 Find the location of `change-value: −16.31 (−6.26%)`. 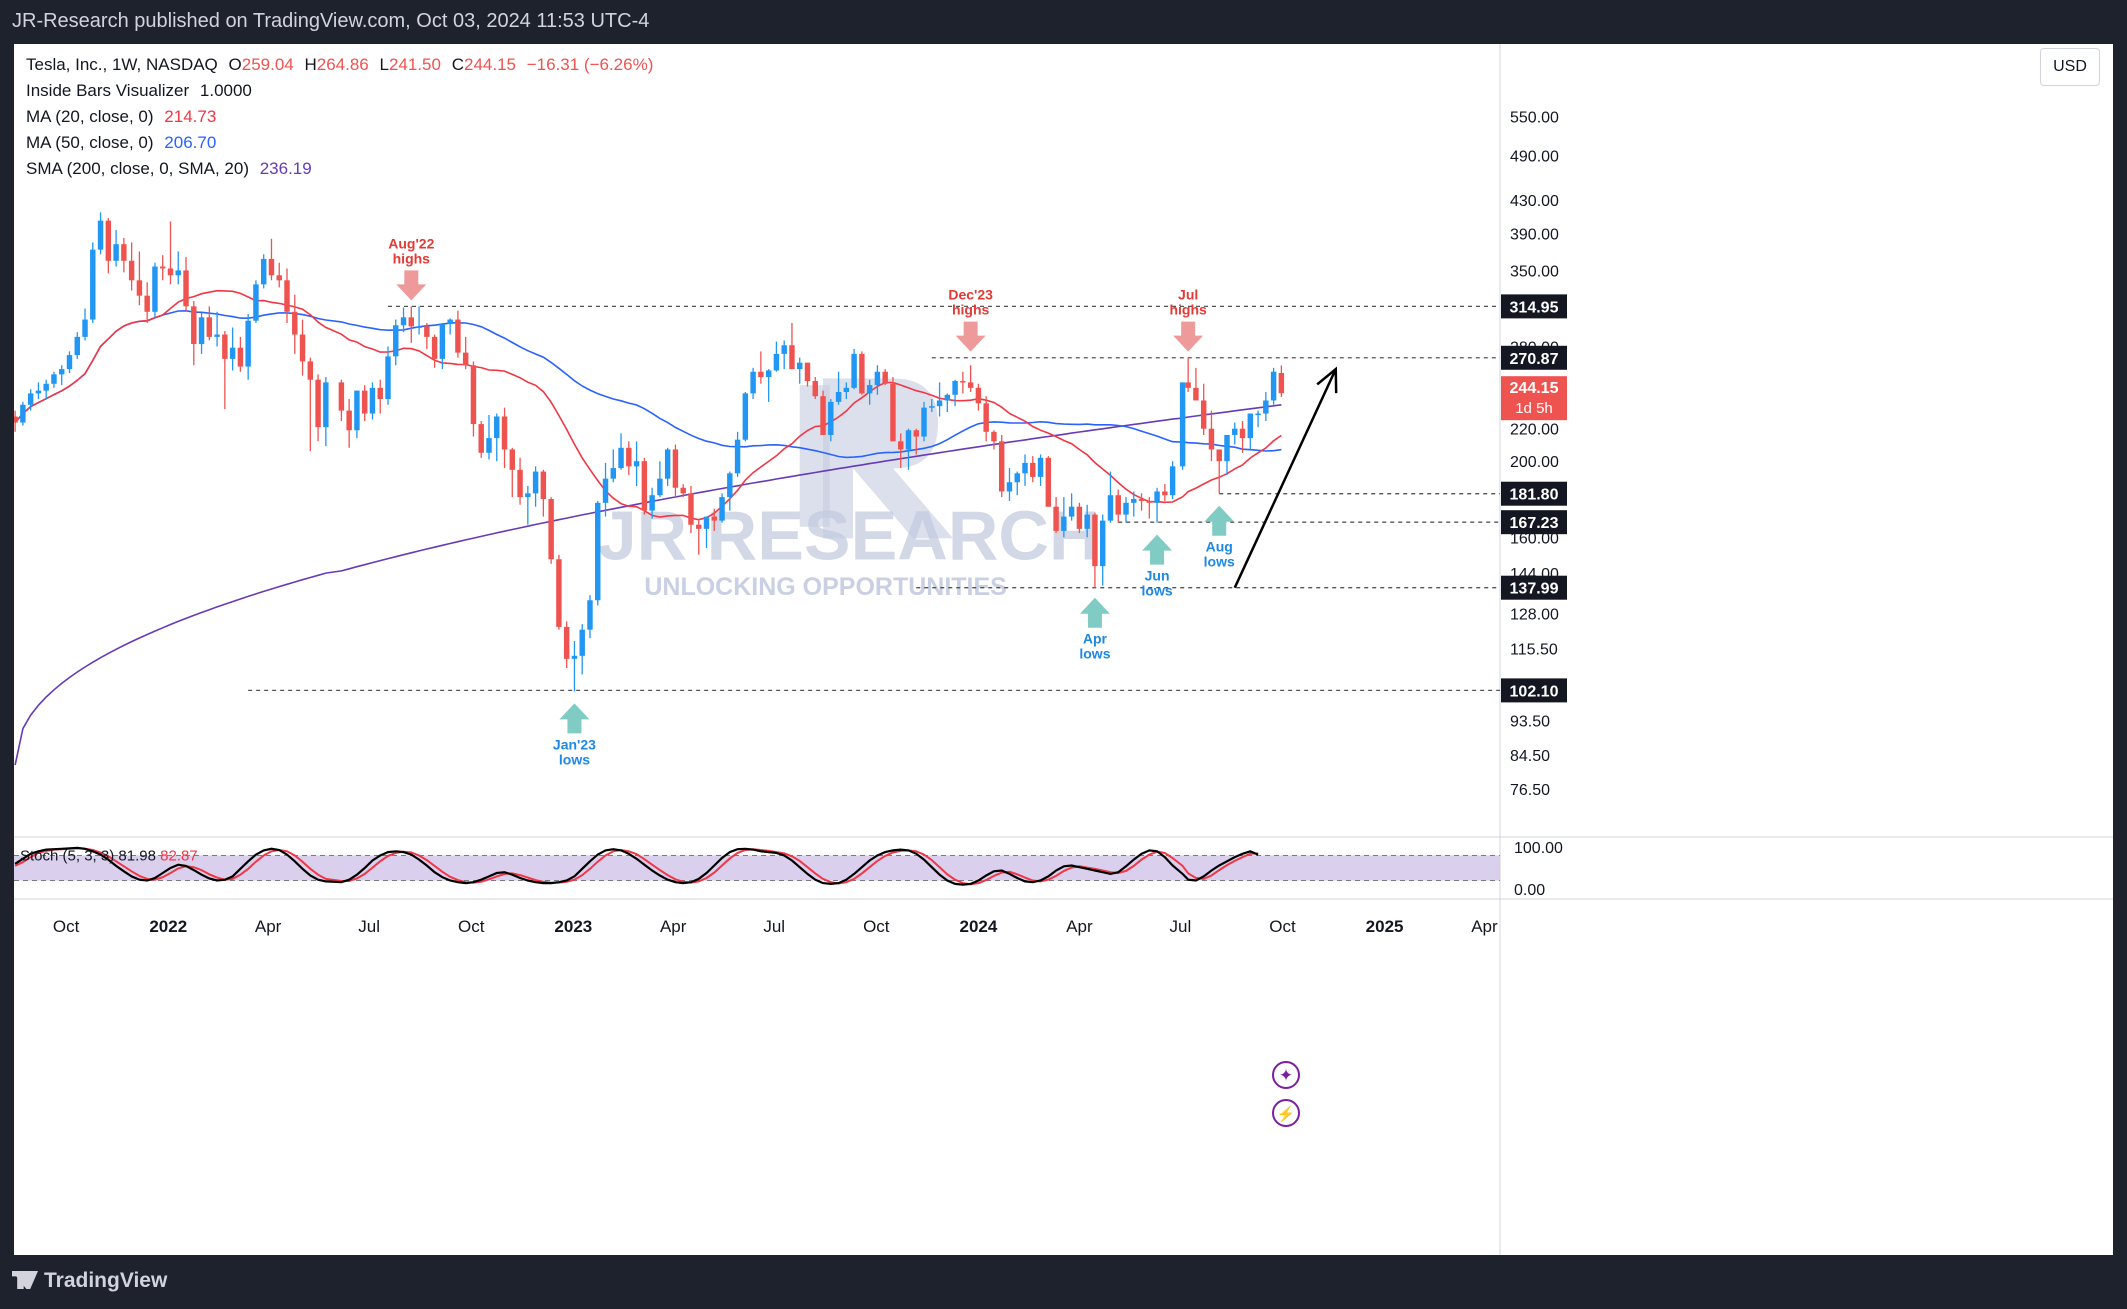

change-value: −16.31 (−6.26%) is located at coordinates (590, 64).